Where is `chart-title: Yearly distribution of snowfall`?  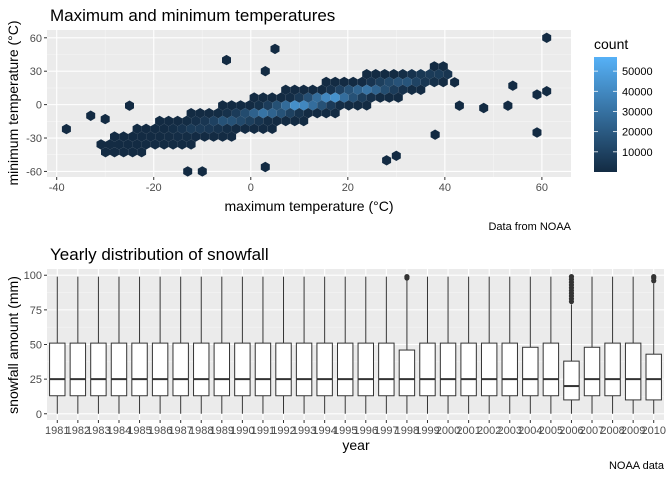 chart-title: Yearly distribution of snowfall is located at coordinates (159, 254).